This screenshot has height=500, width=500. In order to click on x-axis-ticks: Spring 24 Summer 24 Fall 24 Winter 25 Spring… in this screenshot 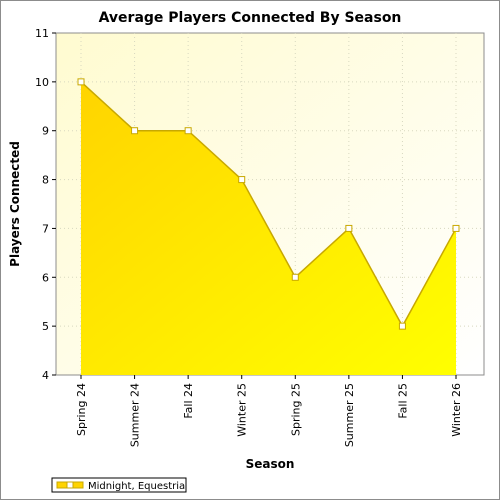, I will do `click(269, 411)`.